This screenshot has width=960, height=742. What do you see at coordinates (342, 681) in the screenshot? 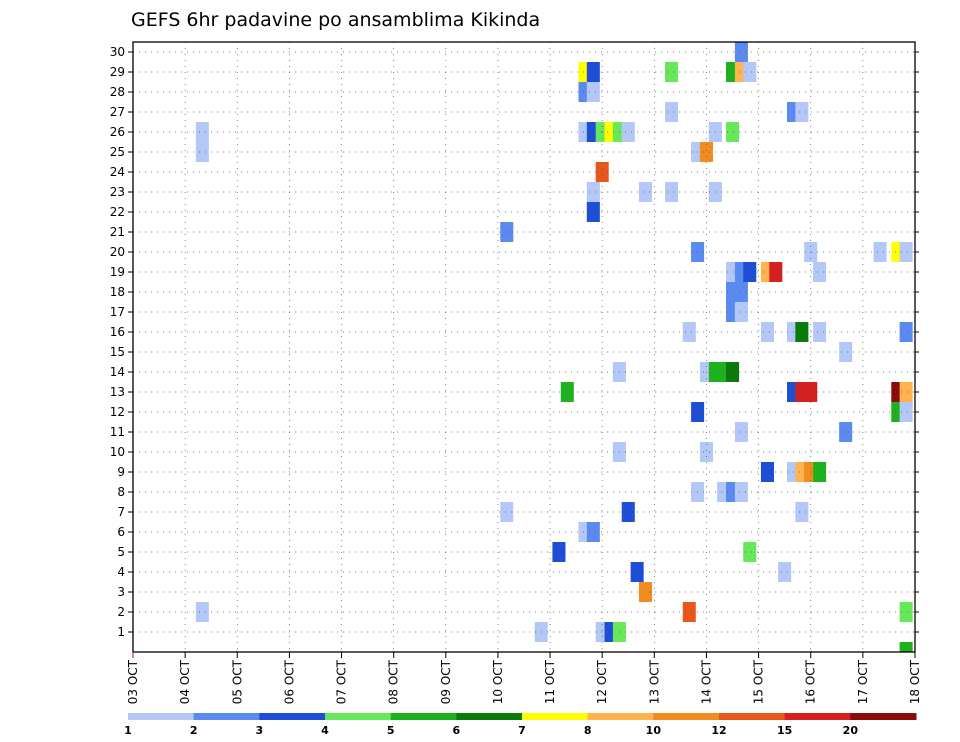
I see `x-tick-label: 07 OCT` at bounding box center [342, 681].